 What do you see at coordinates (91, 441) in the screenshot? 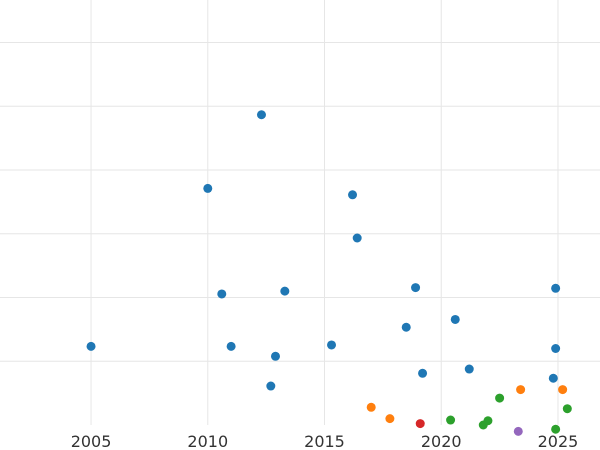
I see `x-tick-label: 2005` at bounding box center [91, 441].